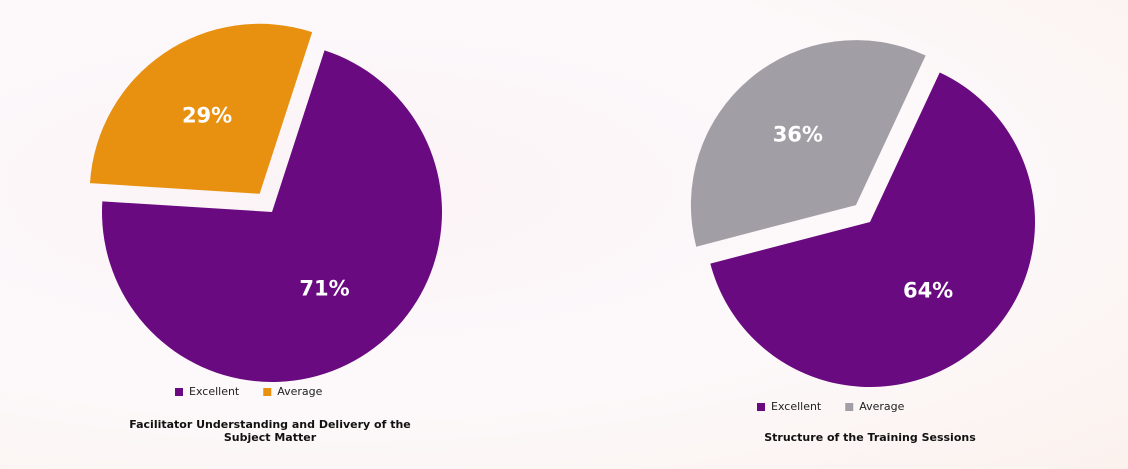 The image size is (1128, 469). Describe the element at coordinates (798, 134) in the screenshot. I see `value-label: 36%` at that location.